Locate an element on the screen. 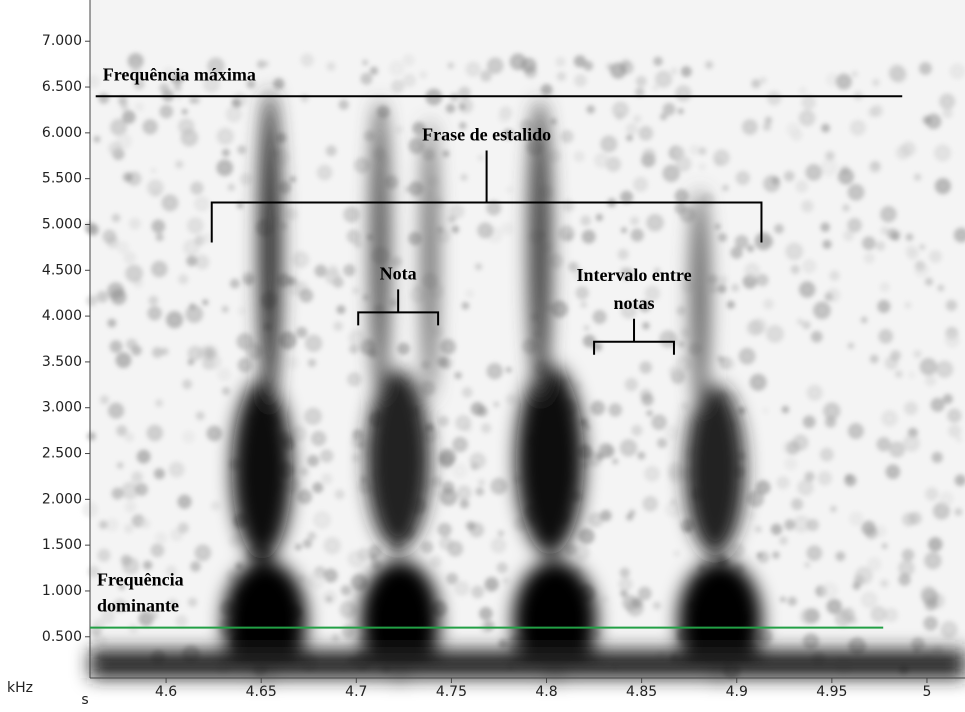 The width and height of the screenshot is (965, 712). bracket-label: Frase de estalido is located at coordinates (486, 135).